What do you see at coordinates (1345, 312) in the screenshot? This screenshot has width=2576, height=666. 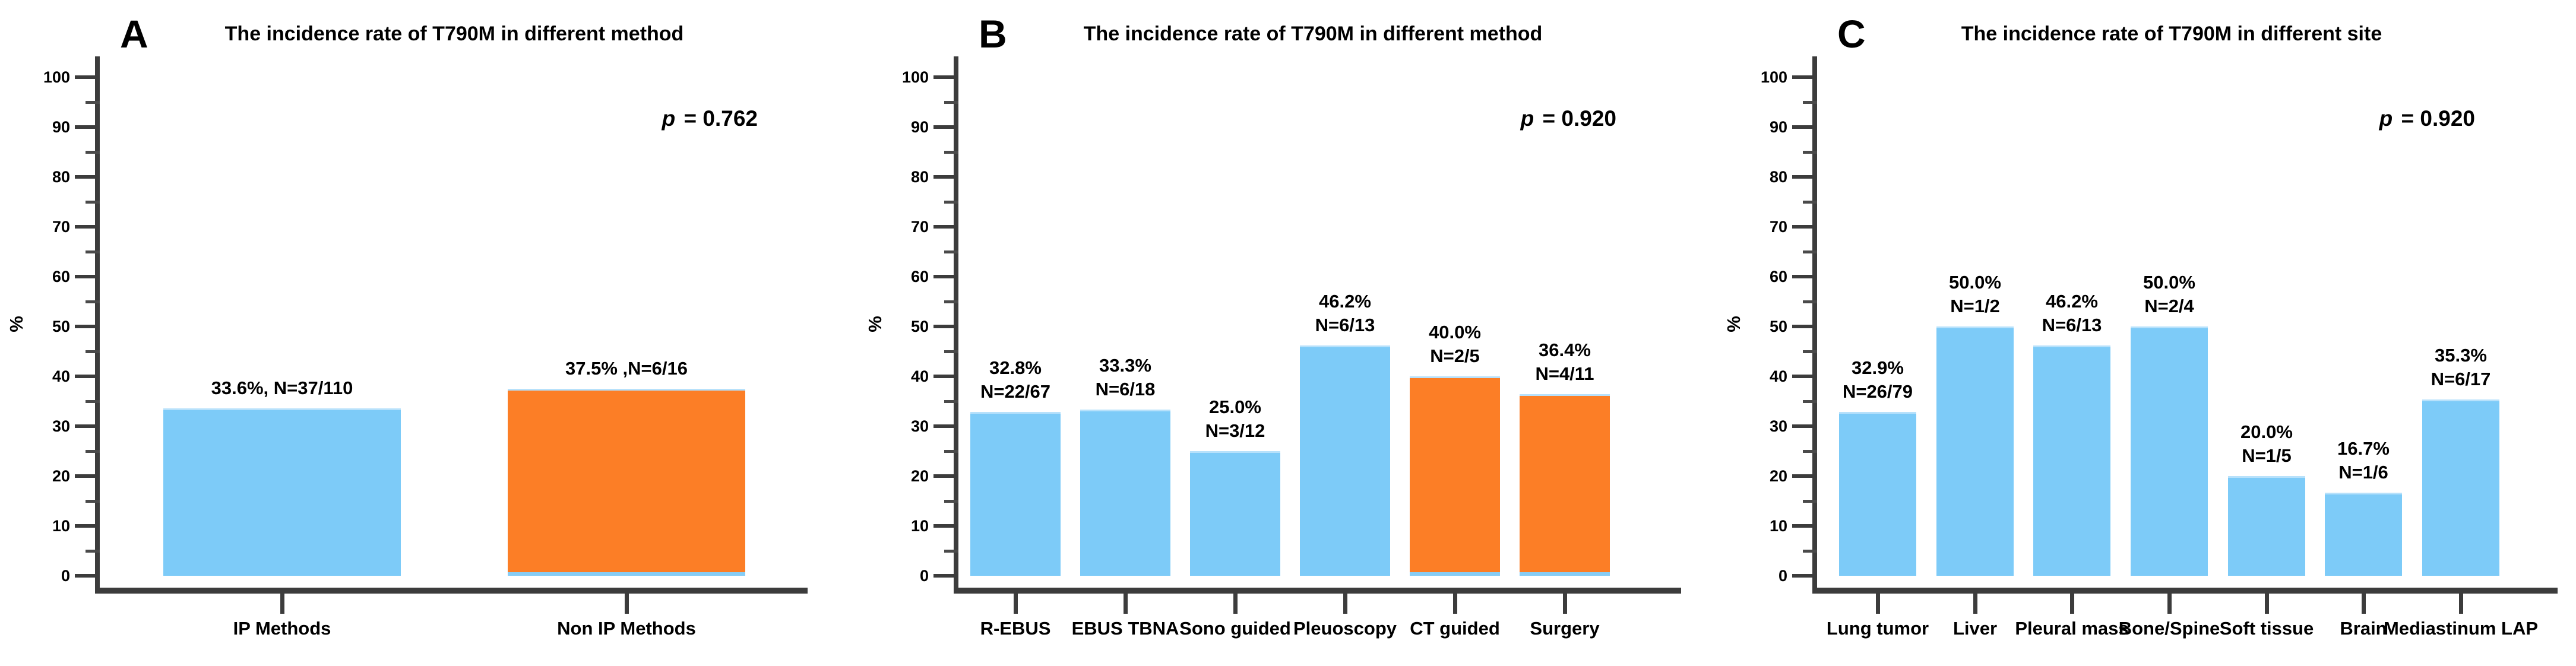 I see `bar-value-label-pleuoscopy: 46.2% N=6/13` at bounding box center [1345, 312].